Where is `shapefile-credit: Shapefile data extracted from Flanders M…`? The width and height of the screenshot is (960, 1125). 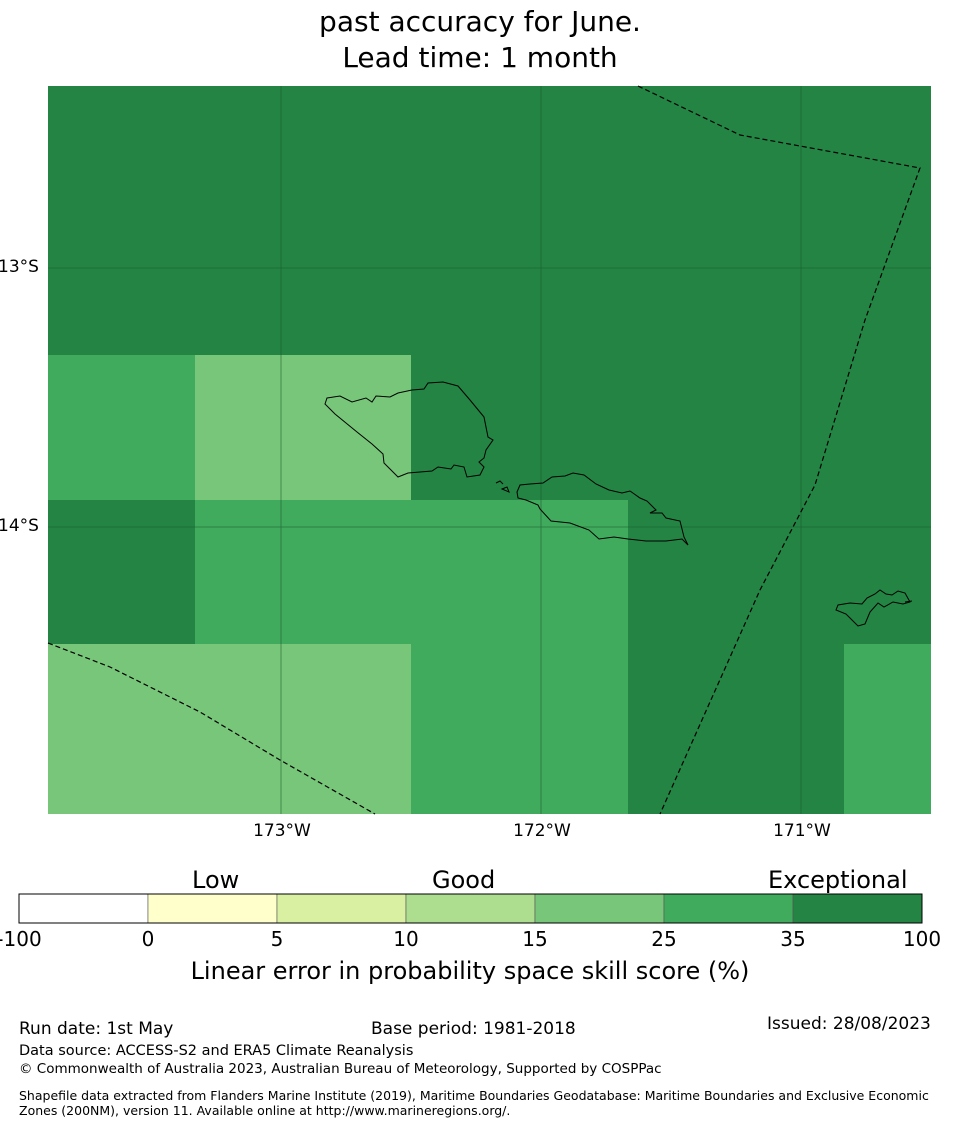 shapefile-credit: Shapefile data extracted from Flanders M… is located at coordinates (474, 1103).